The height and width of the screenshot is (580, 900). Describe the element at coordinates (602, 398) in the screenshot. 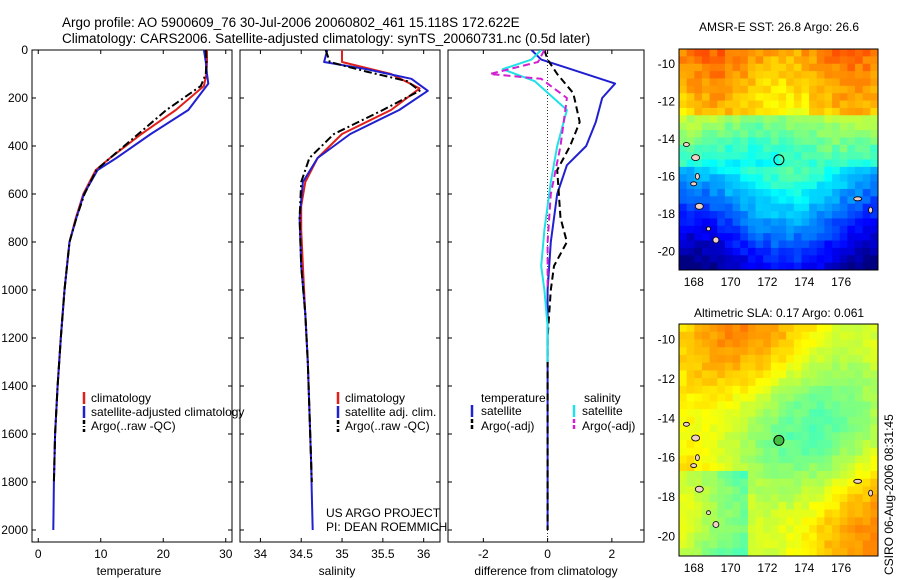

I see `legend-header-salinity: salinity` at that location.